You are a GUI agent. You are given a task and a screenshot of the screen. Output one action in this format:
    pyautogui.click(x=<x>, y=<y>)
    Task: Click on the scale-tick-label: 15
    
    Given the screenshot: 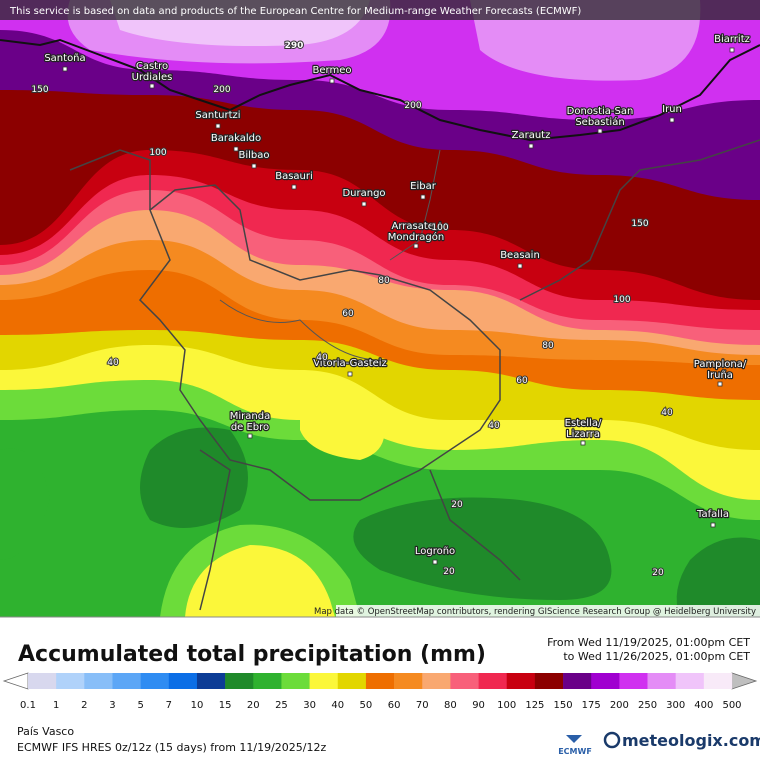 What is the action you would take?
    pyautogui.click(x=225, y=705)
    